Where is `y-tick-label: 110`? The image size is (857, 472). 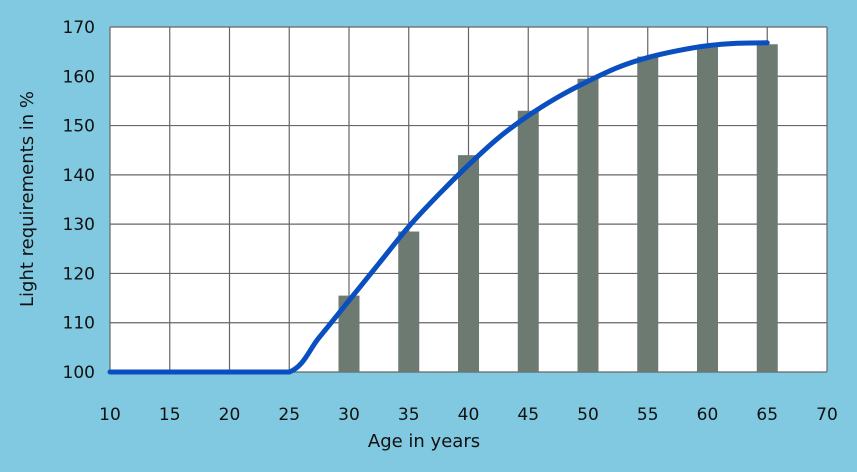
y-tick-label: 110 is located at coordinates (79, 324).